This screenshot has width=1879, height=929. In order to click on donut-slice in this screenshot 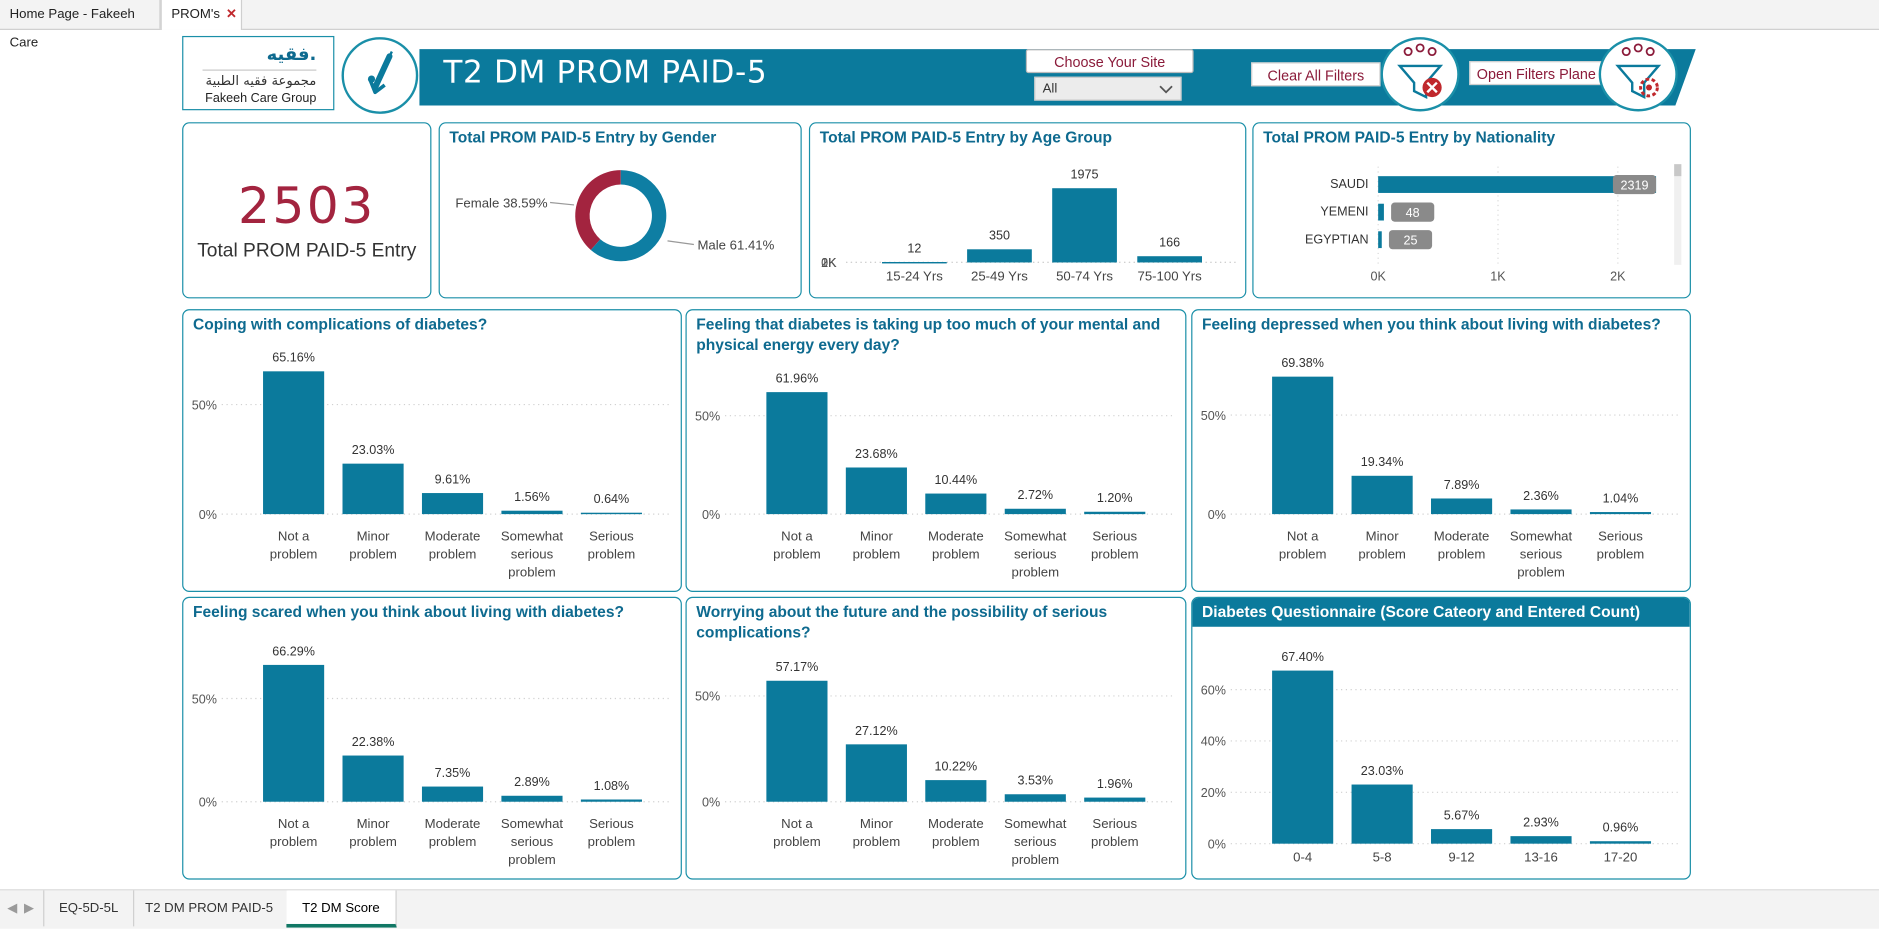, I will do `click(628, 216)`.